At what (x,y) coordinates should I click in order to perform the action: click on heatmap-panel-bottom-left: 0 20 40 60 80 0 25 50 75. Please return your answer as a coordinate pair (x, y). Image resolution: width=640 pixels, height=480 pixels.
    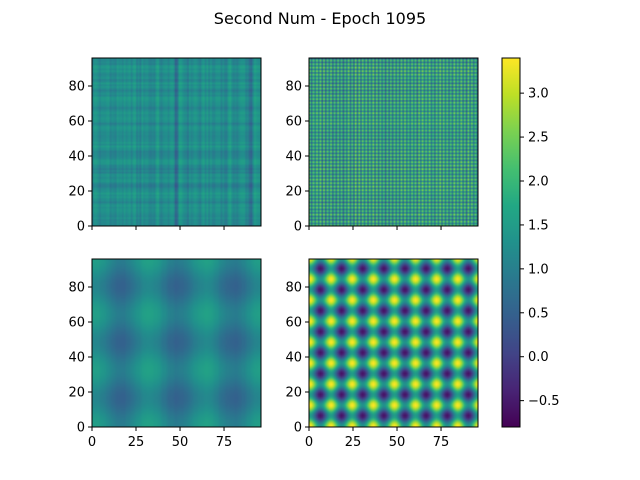
    Looking at the image, I should click on (165, 354).